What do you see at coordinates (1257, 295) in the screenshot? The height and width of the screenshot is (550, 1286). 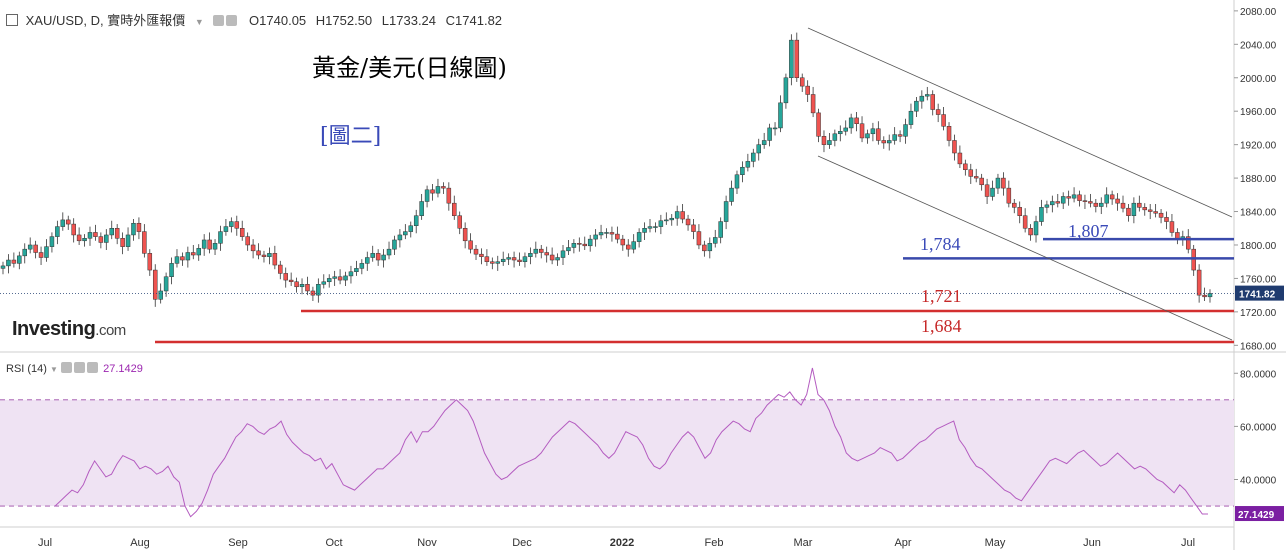 I see `last-price-label: 1741.82` at bounding box center [1257, 295].